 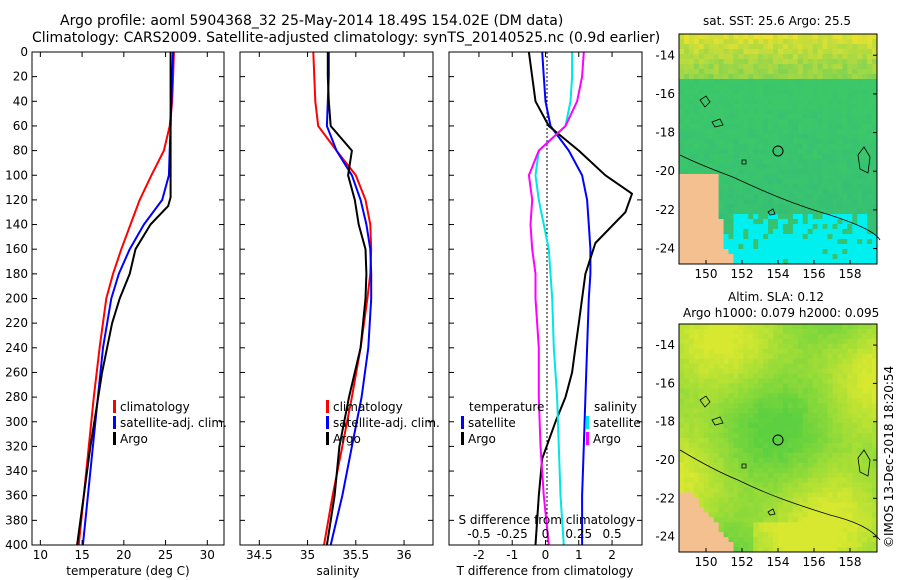 What do you see at coordinates (889, 457) in the screenshot?
I see `imos-credit: ©IMOS 13-Dec-2018 18:20:54` at bounding box center [889, 457].